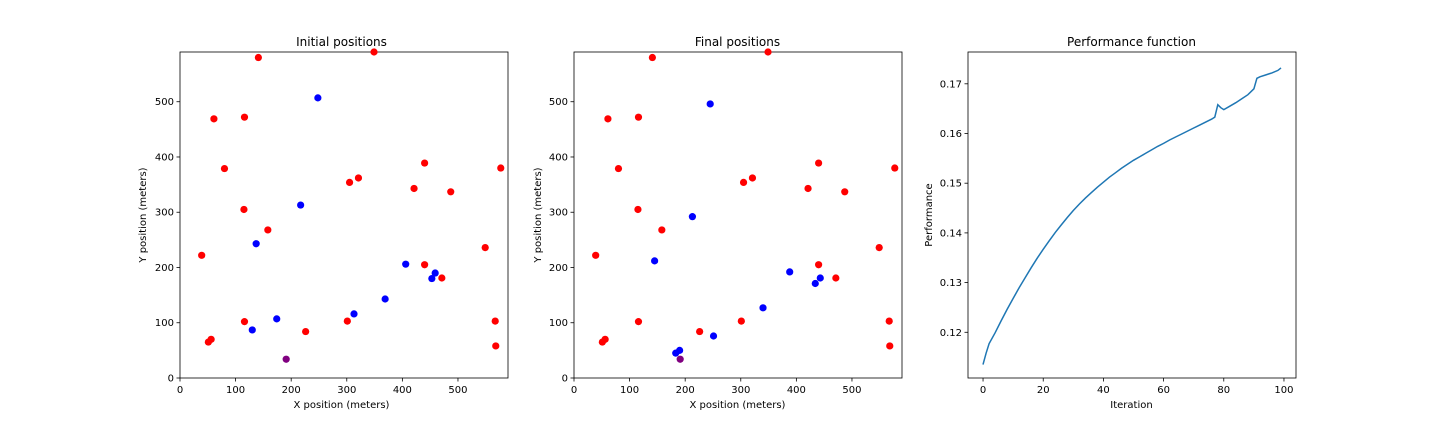 This screenshot has width=1440, height=432. Describe the element at coordinates (951, 283) in the screenshot. I see `y-tick-label: 0.13` at that location.